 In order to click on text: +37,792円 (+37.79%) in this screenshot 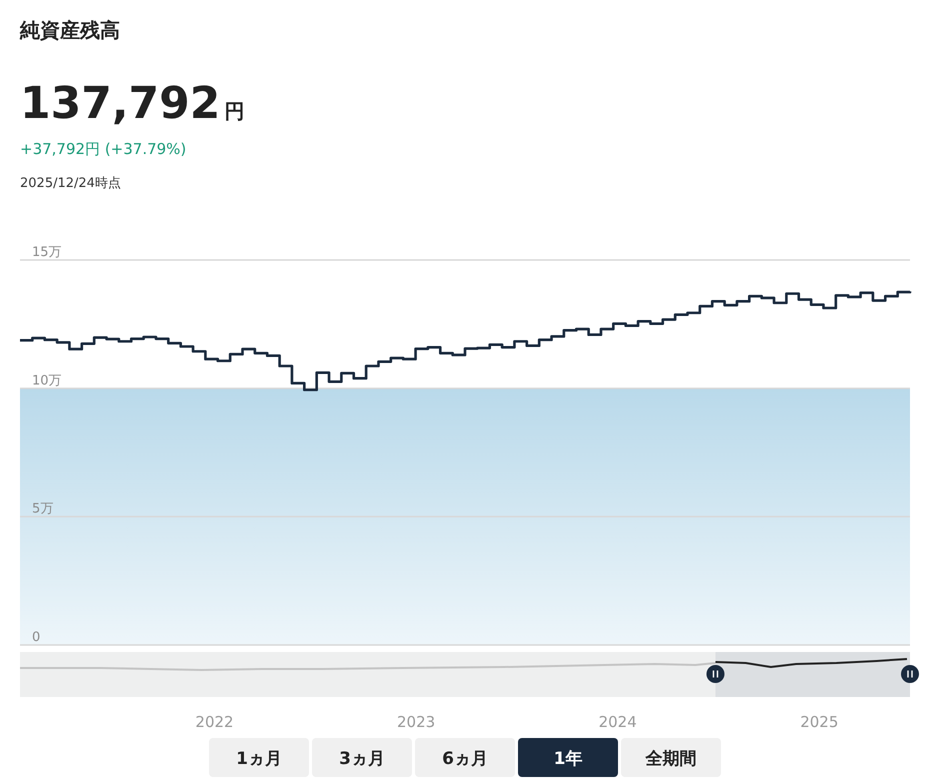, I will do `click(103, 149)`.